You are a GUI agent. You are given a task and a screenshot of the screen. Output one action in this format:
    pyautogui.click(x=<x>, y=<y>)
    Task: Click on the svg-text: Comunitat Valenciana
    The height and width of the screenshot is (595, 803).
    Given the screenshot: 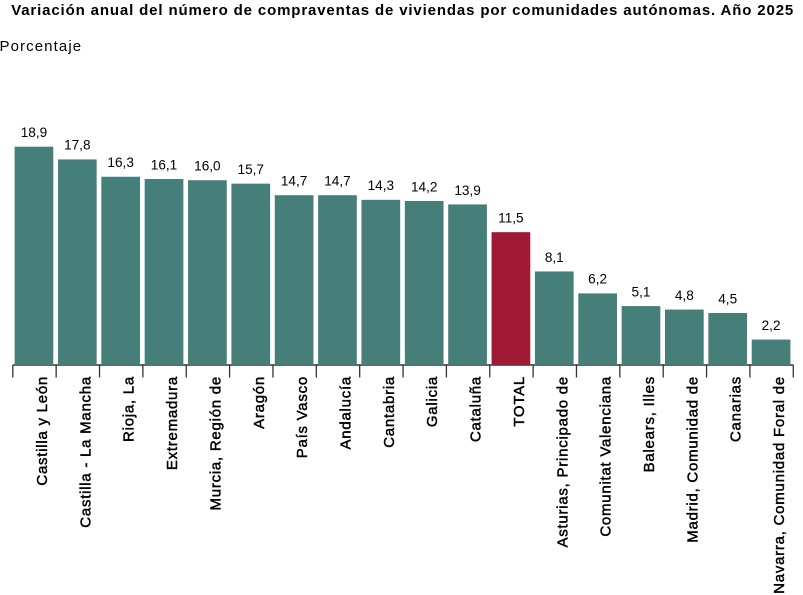 What is the action you would take?
    pyautogui.click(x=606, y=456)
    